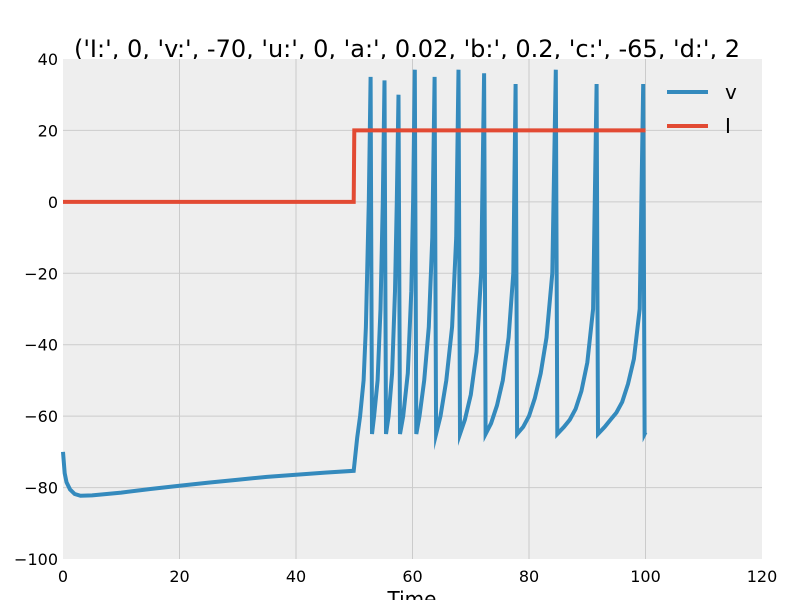  Describe the element at coordinates (702, 109) in the screenshot. I see `legend: vI` at that location.